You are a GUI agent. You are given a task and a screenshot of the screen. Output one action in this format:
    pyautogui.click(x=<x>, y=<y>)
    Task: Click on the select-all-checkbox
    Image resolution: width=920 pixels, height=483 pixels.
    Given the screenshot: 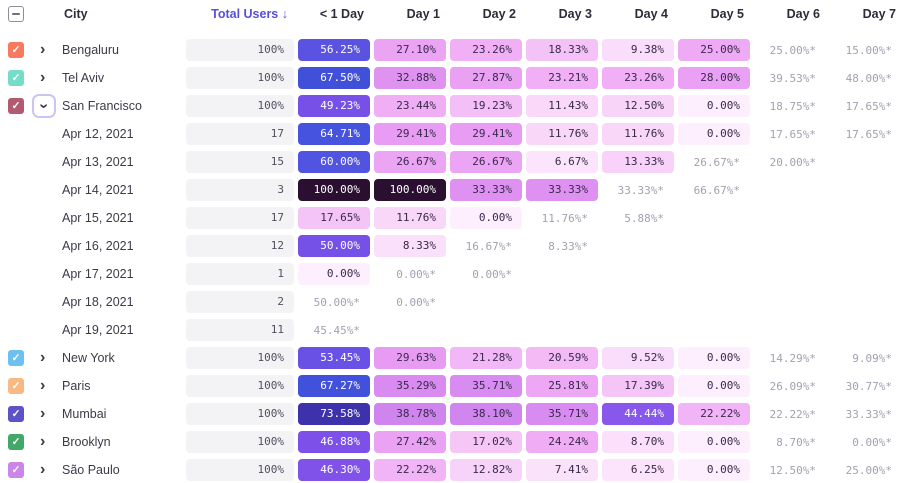 What is the action you would take?
    pyautogui.click(x=16, y=14)
    